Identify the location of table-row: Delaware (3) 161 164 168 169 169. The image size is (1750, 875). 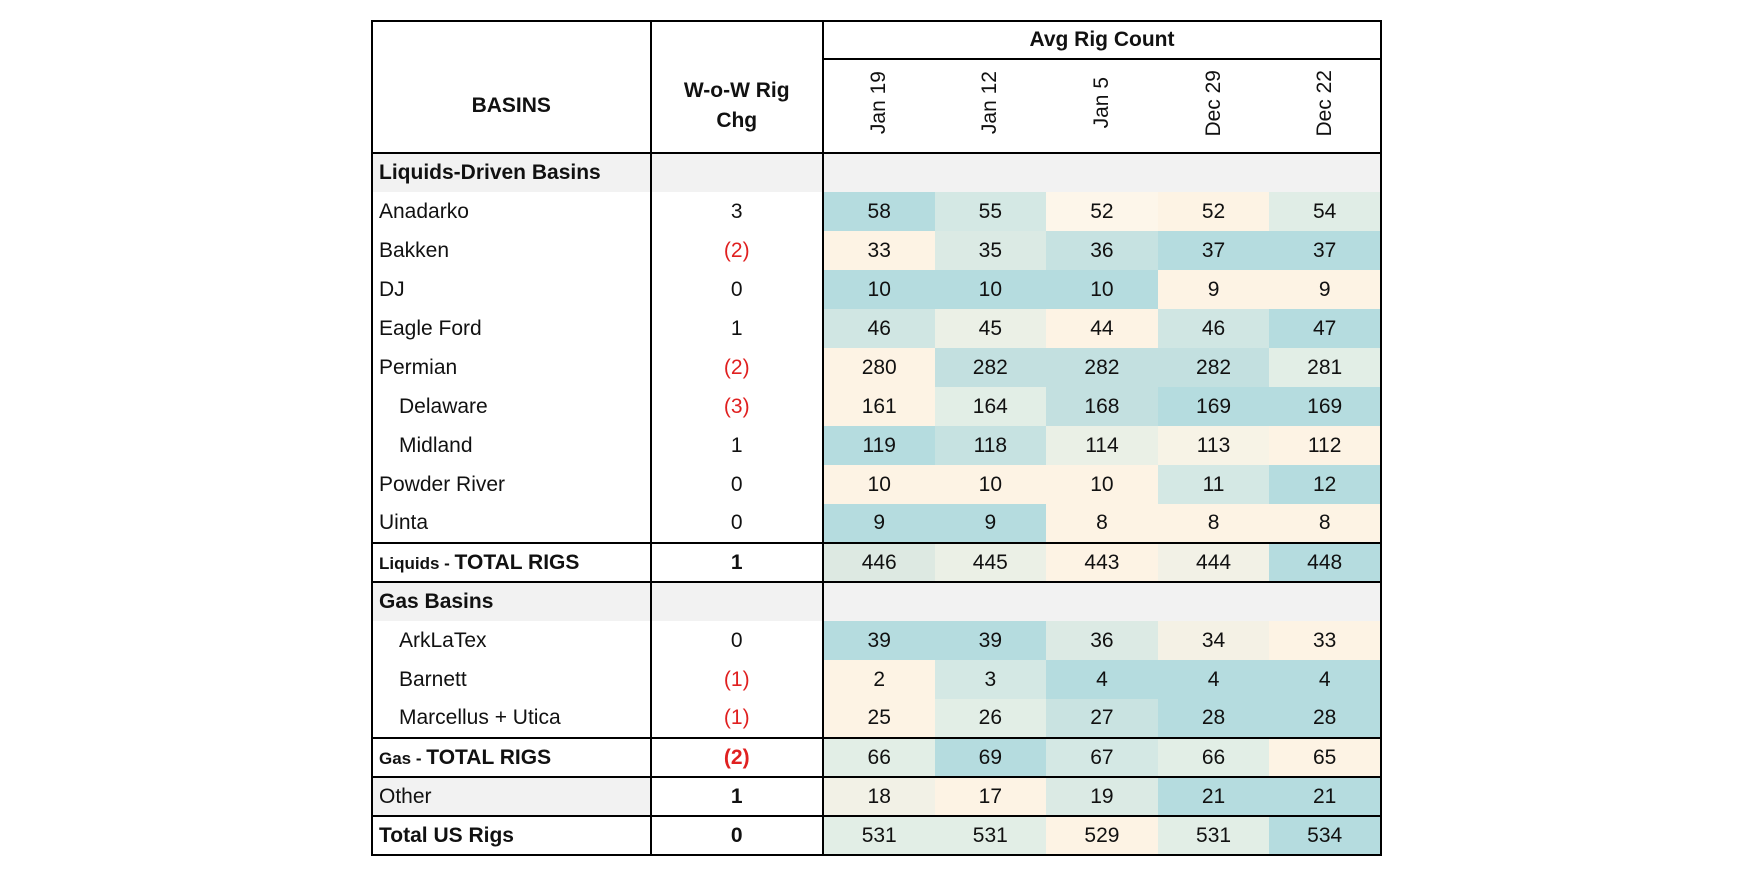
(876, 406).